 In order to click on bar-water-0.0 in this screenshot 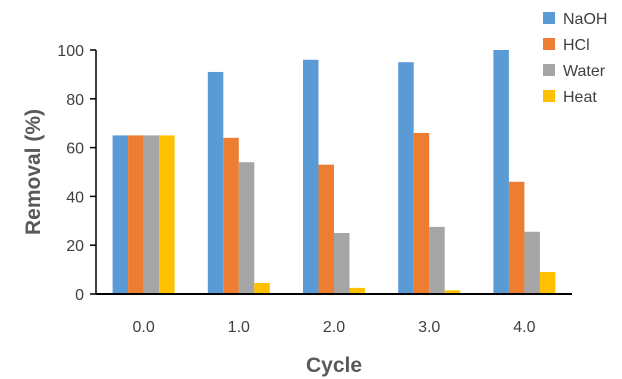, I will do `click(151, 214)`.